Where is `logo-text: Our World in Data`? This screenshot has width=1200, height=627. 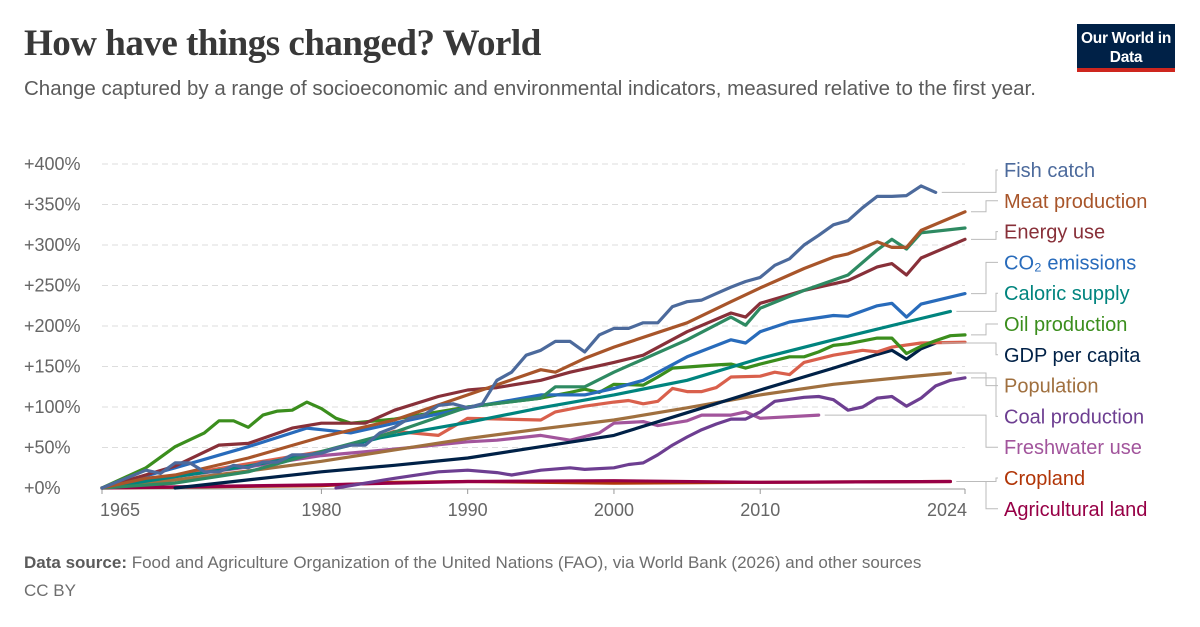
logo-text: Our World in Data is located at coordinates (1126, 48).